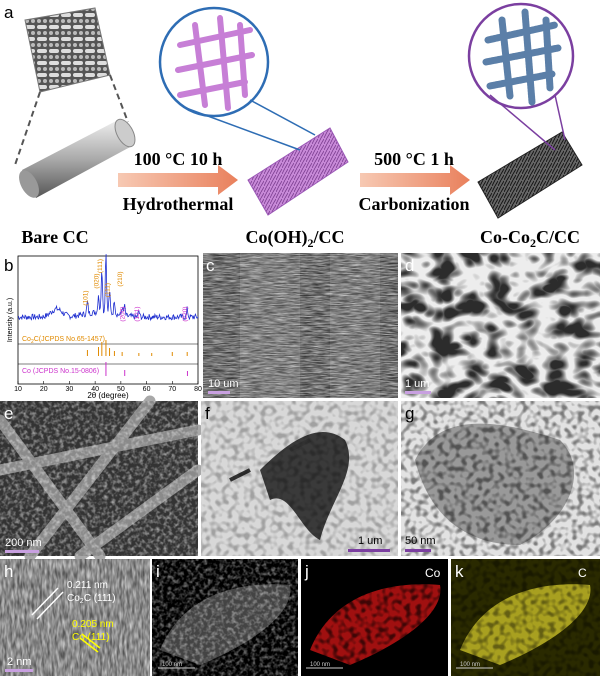 The image size is (600, 676). What do you see at coordinates (54, 237) in the screenshot?
I see `stage-label: Bare CC` at bounding box center [54, 237].